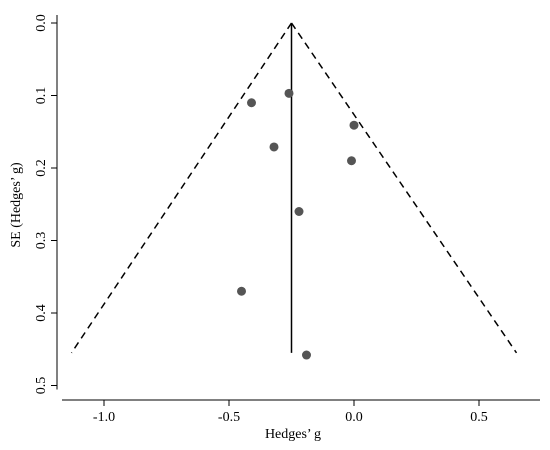  Describe the element at coordinates (354, 417) in the screenshot. I see `x-tick-label: 0.0` at that location.